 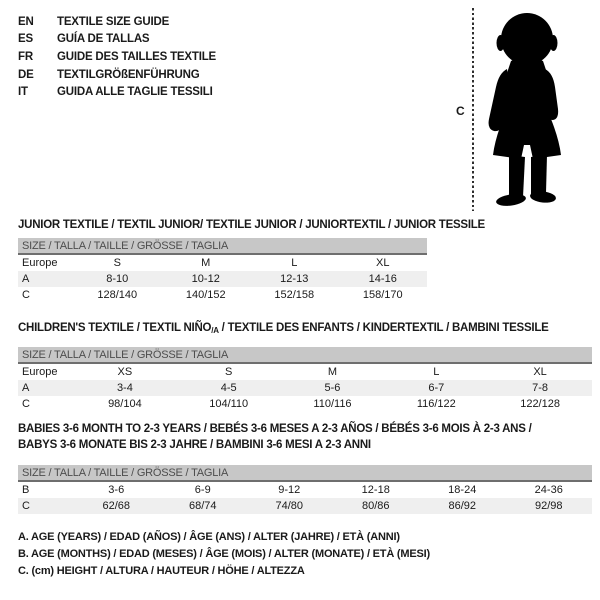 I want to click on table-cell: 10-12, so click(x=205, y=279).